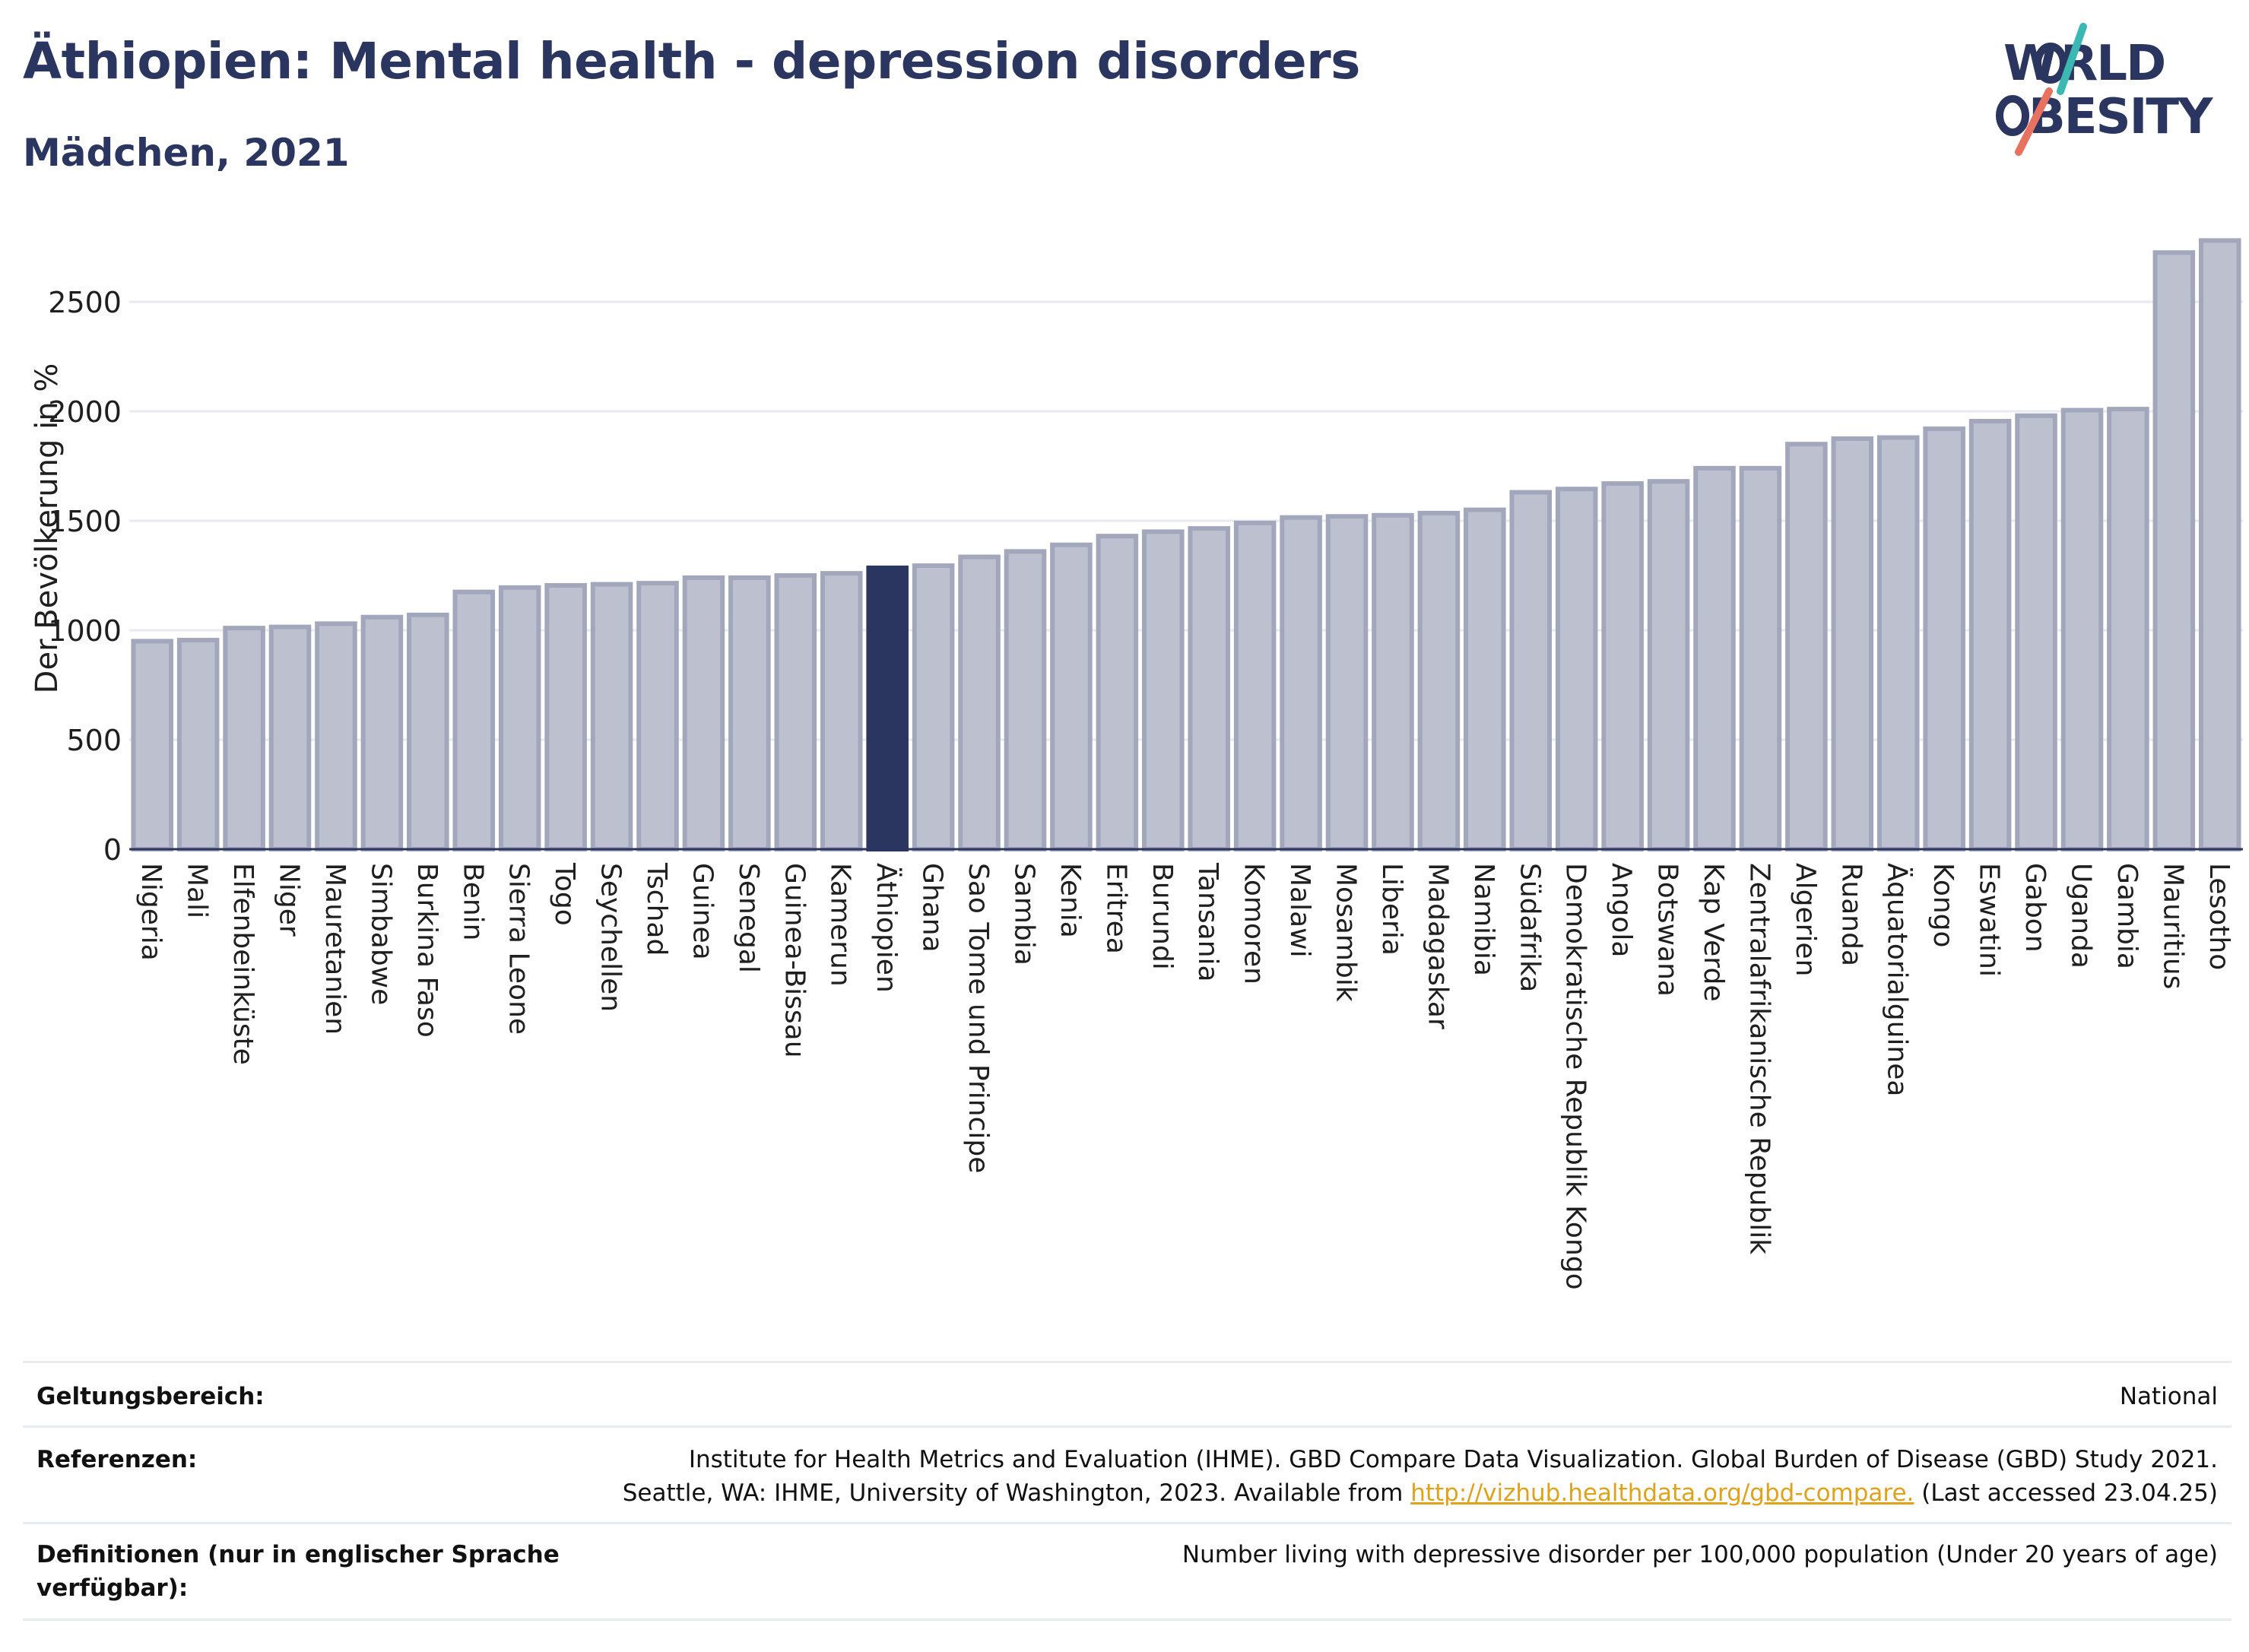 This screenshot has width=2249, height=1652. Describe the element at coordinates (380, 934) in the screenshot. I see `x-tick-label: Simbabwe` at that location.